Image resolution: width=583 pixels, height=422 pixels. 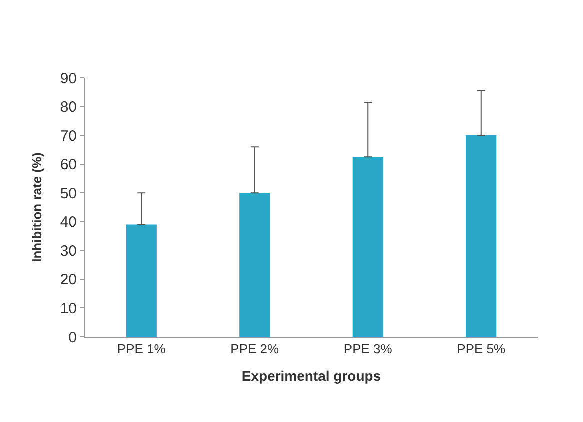 I want to click on y-tick-label: 50, so click(x=68, y=193).